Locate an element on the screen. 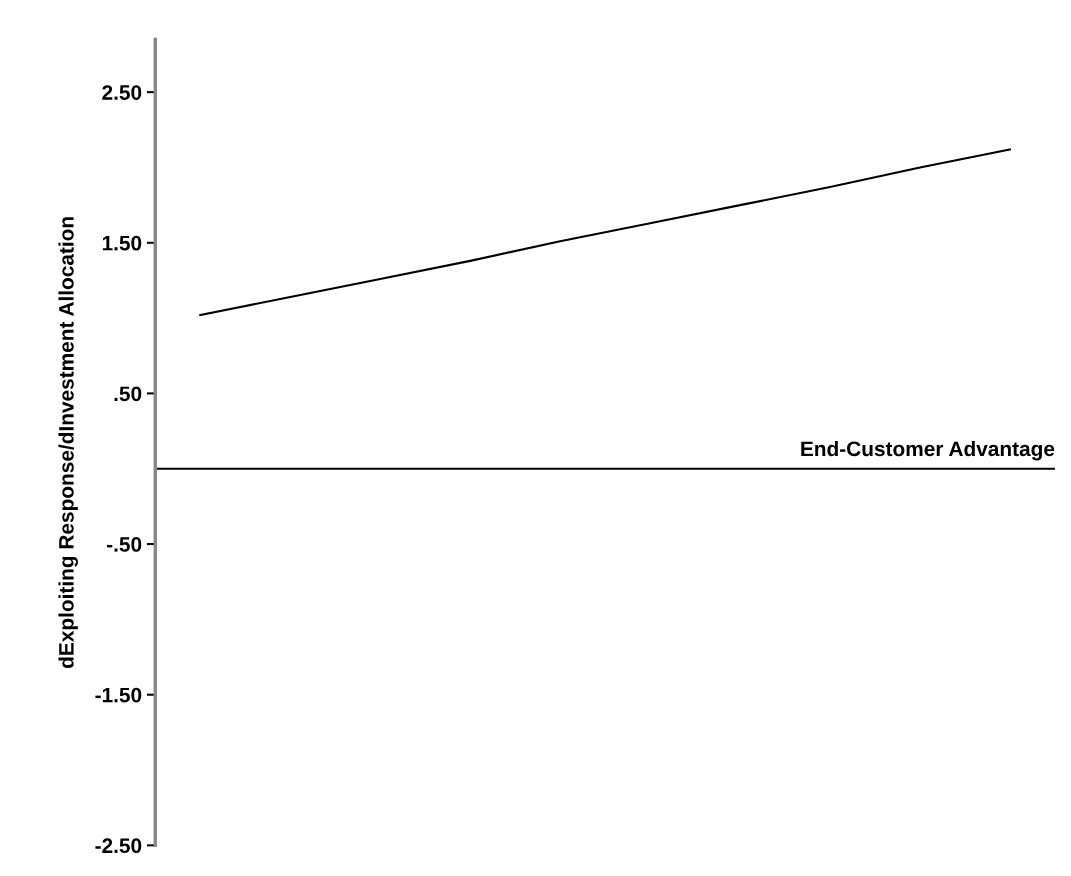  ref-line-label: End-Customer Advantage is located at coordinates (928, 450).